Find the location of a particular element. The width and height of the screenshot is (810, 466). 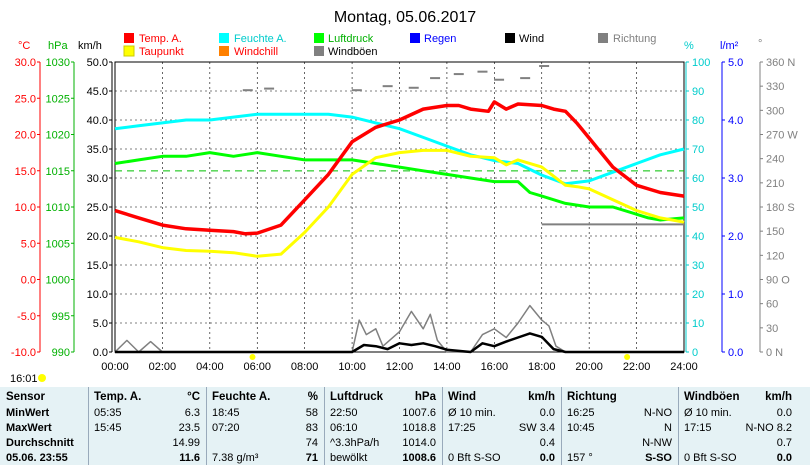

y-tick-label-direction: 60 is located at coordinates (772, 305).